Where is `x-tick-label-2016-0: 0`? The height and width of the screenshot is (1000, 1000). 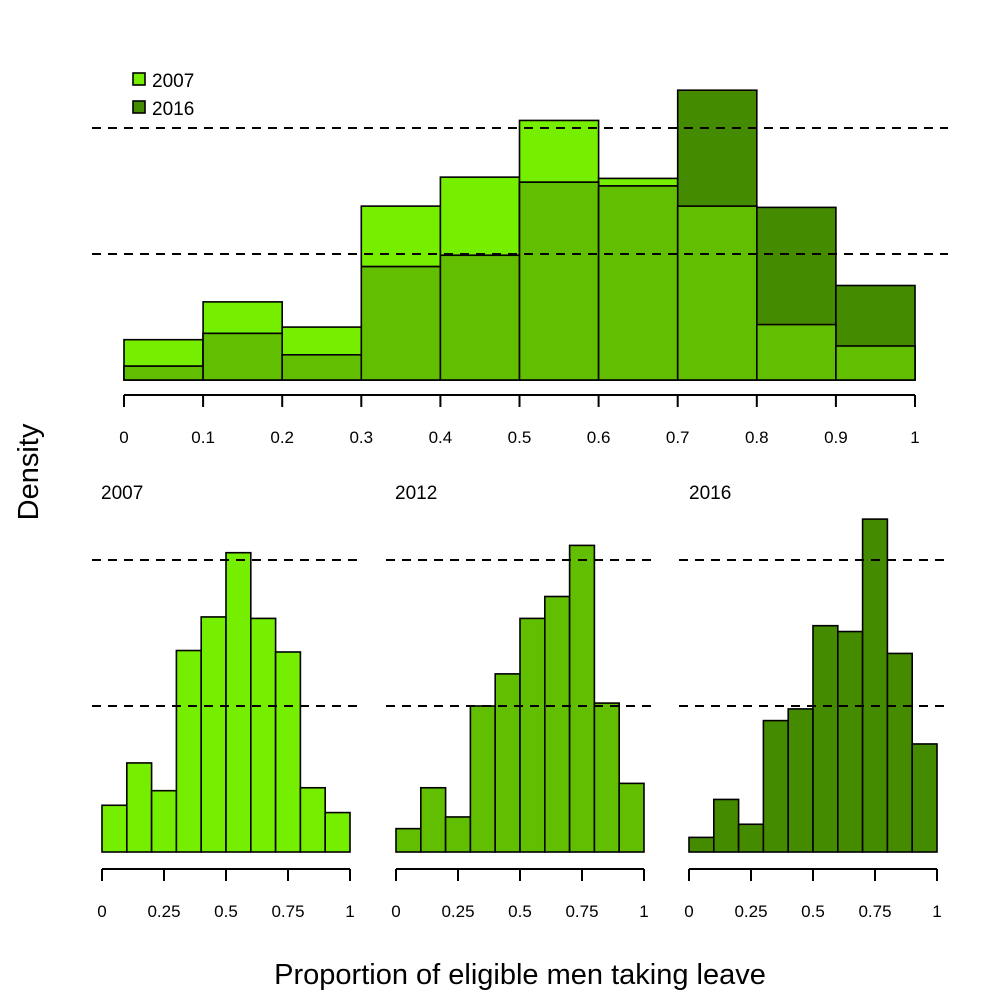
x-tick-label-2016-0: 0 is located at coordinates (688, 911).